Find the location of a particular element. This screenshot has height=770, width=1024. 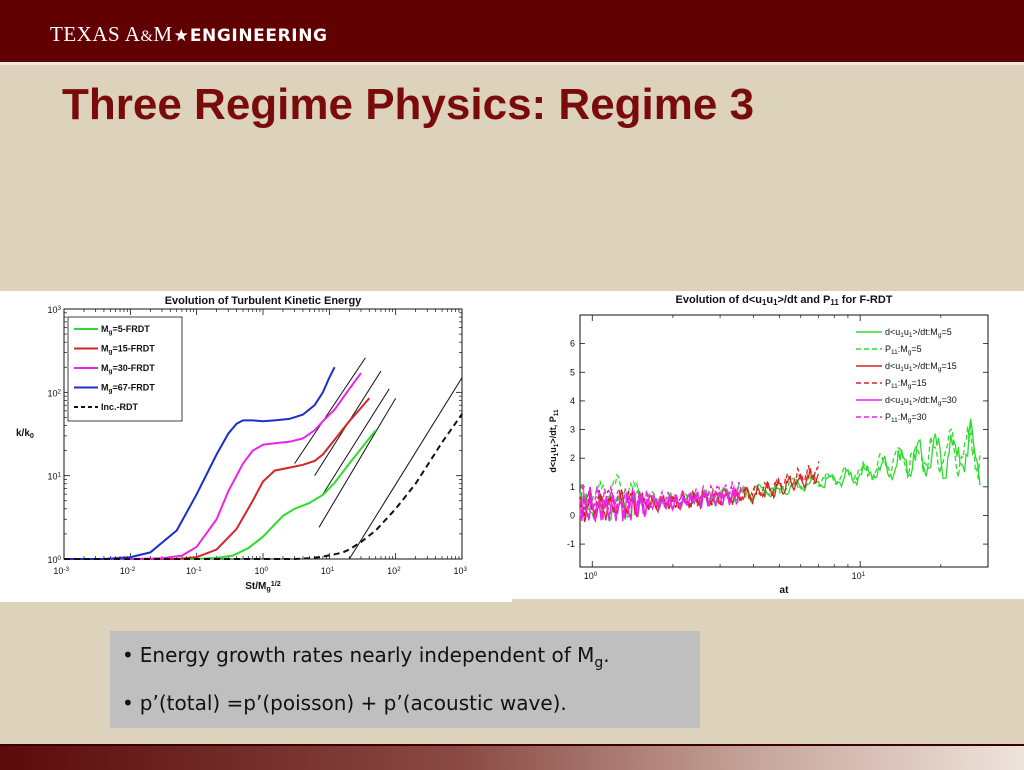

chart1-y-axis-label: k/k0 is located at coordinates (25, 434).